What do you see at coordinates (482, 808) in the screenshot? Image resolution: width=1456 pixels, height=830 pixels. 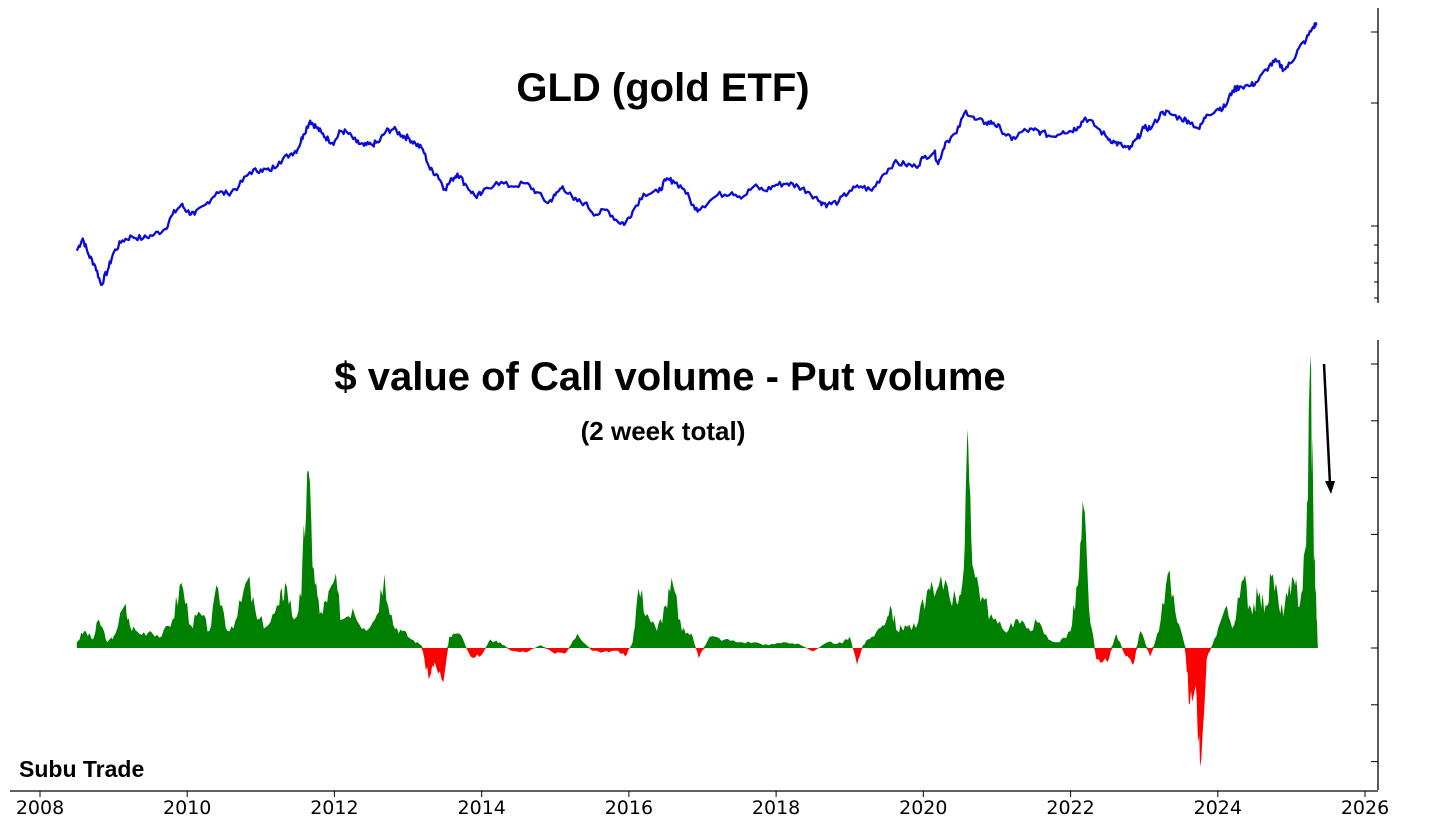 I see `x-tick-label-2014: 2014` at bounding box center [482, 808].